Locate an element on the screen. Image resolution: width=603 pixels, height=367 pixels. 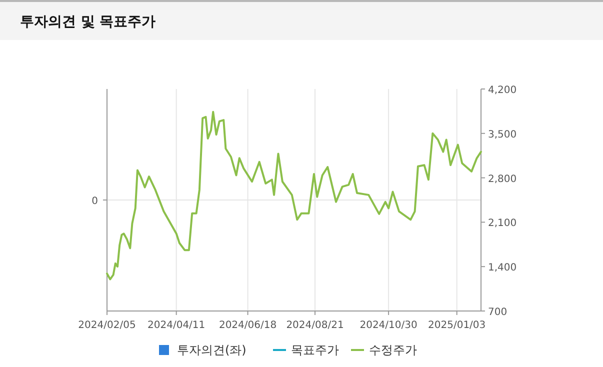
text: 0 is located at coordinates (95, 201).